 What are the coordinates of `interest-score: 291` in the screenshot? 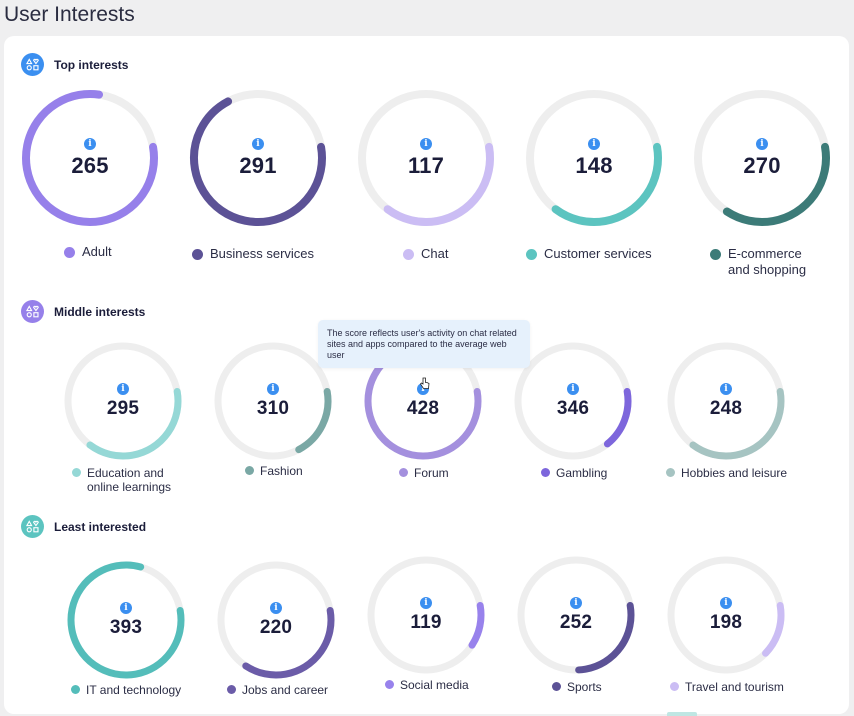 It's located at (258, 165).